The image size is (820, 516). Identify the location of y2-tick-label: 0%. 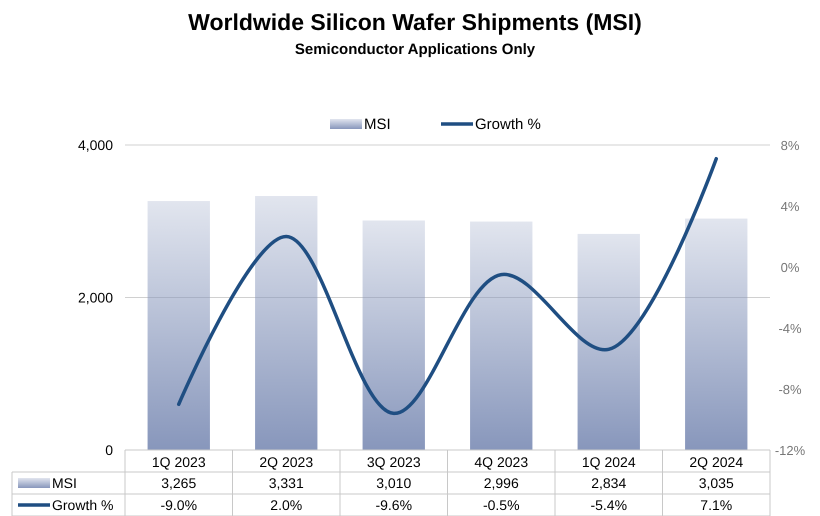
(790, 267).